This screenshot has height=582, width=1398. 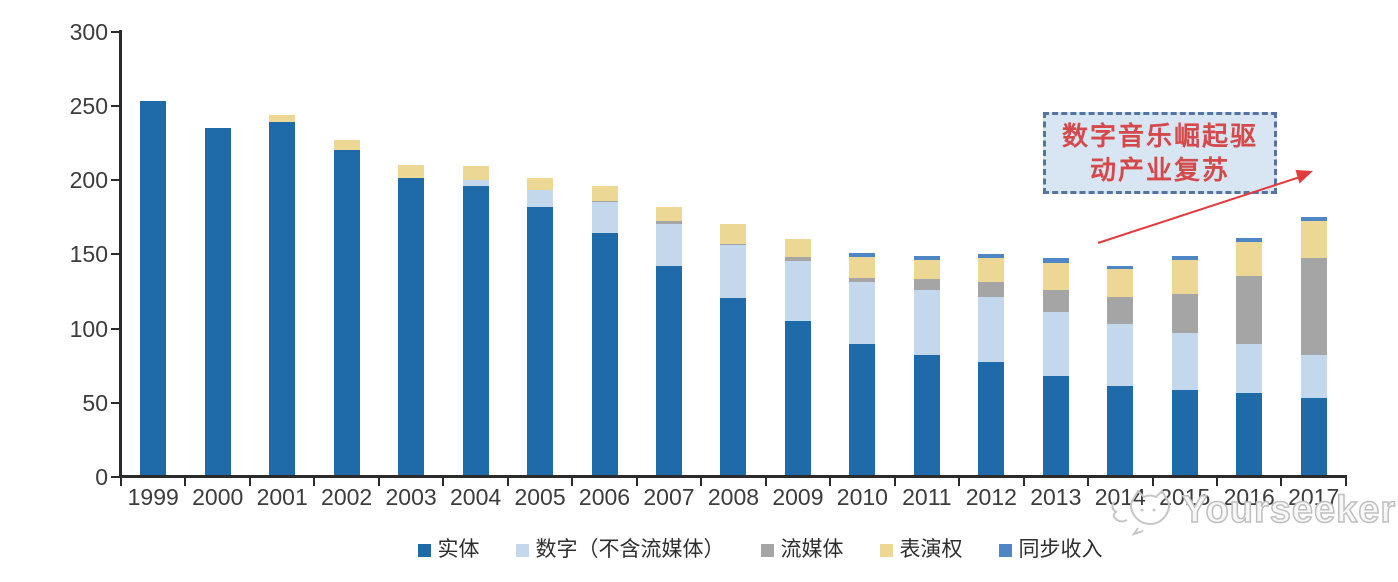 I want to click on stacked-bar-2011, so click(x=926, y=365).